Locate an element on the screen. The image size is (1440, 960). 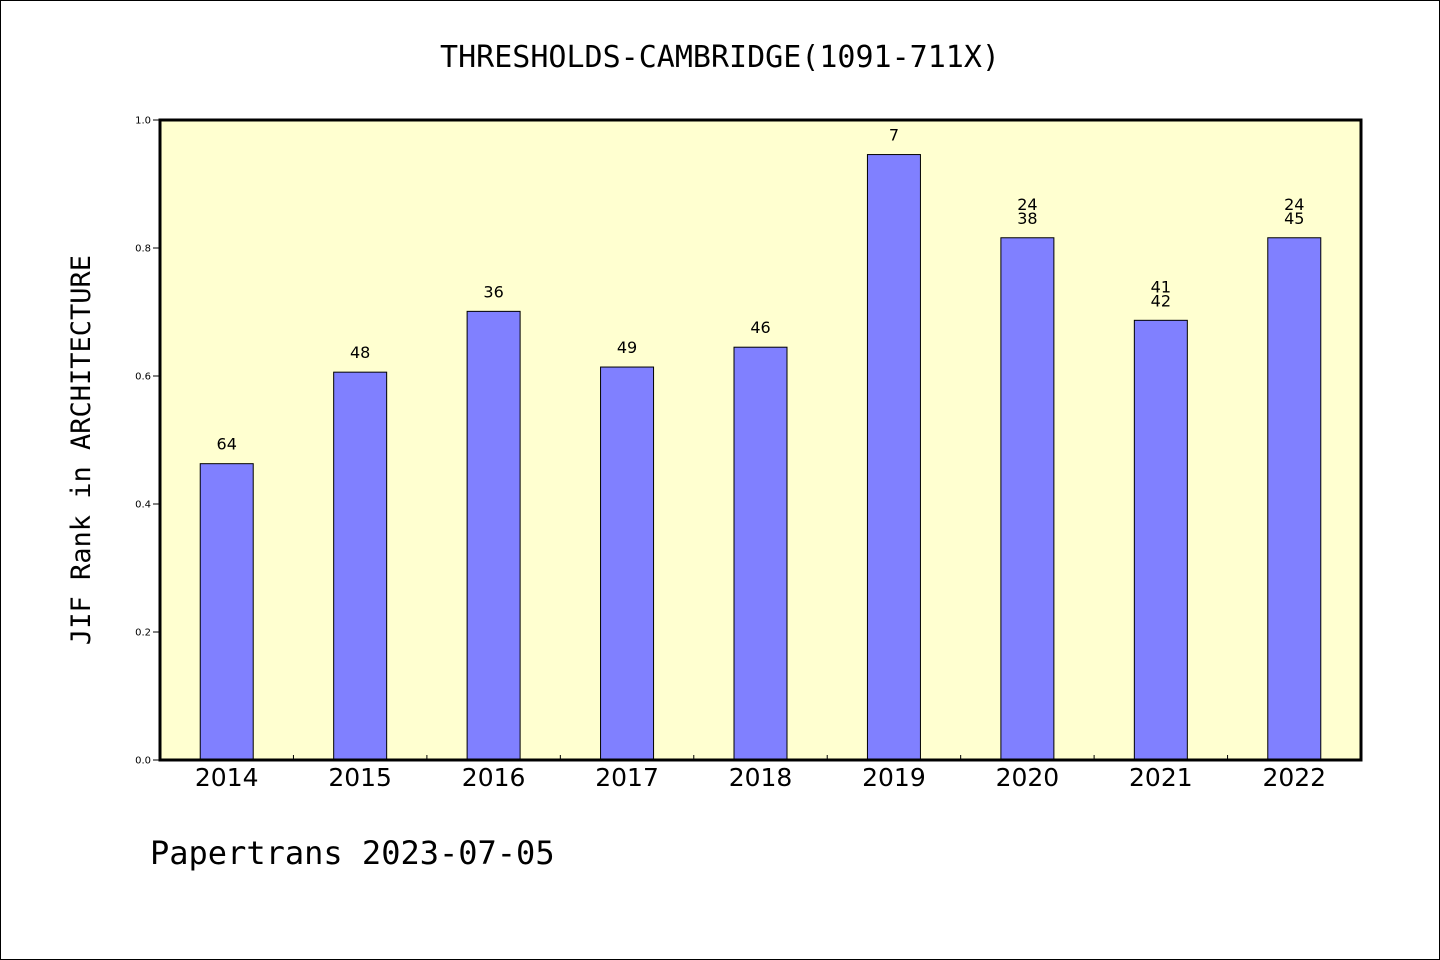
bar-value-label: 36 is located at coordinates (493, 291).